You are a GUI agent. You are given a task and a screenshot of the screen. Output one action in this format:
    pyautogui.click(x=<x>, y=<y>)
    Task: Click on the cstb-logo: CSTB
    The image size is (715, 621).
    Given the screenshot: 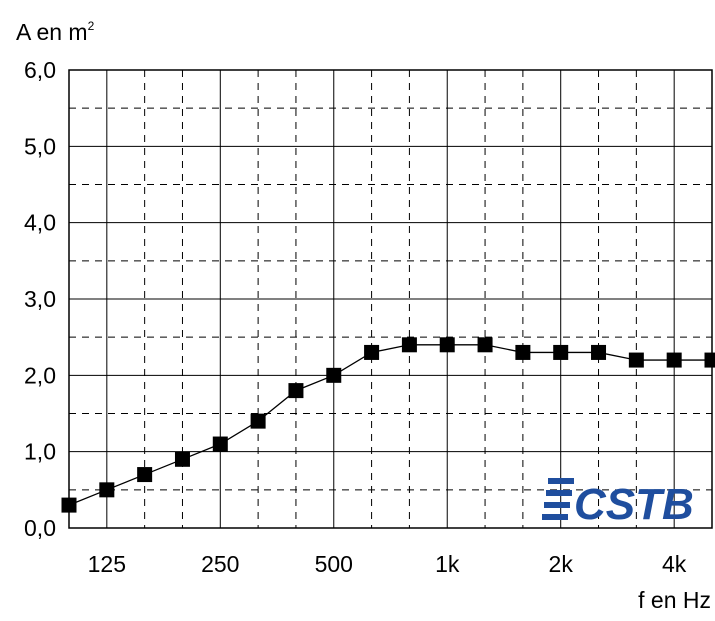 What is the action you would take?
    pyautogui.click(x=618, y=503)
    